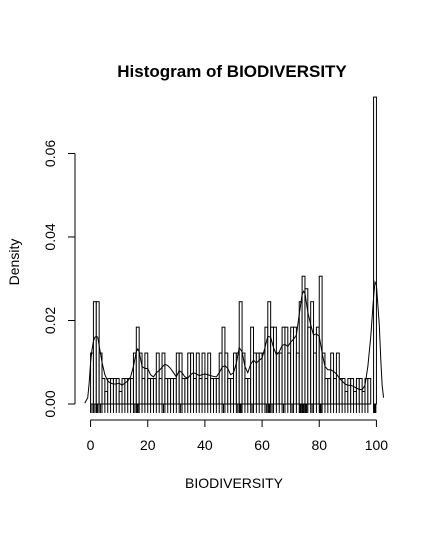 The image size is (428, 542). What do you see at coordinates (205, 445) in the screenshot?
I see `x-tick-label: 40` at bounding box center [205, 445].